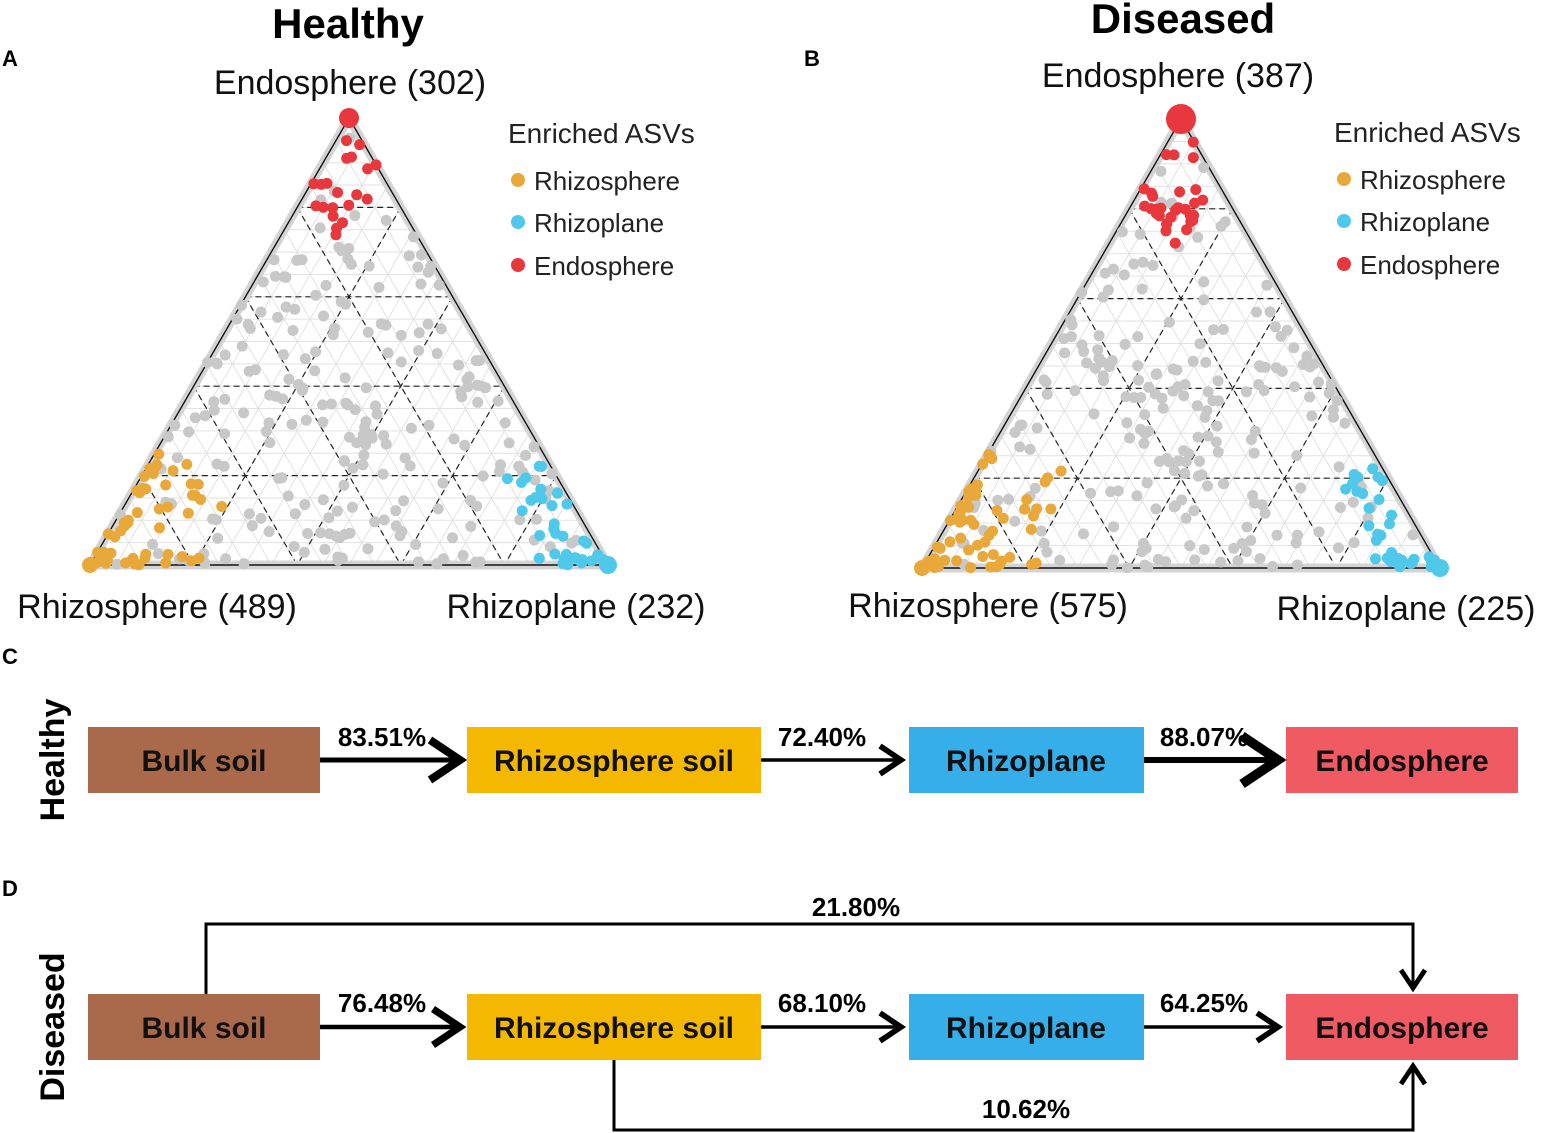  Describe the element at coordinates (10, 58) in the screenshot. I see `panel-letter-a: A` at that location.